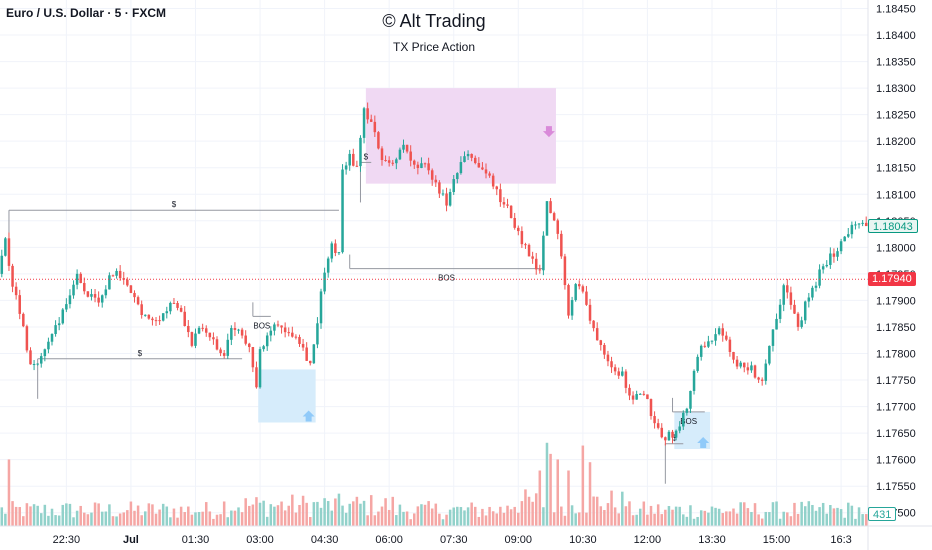 This screenshot has height=550, width=932. I want to click on arrow-up-icon, so click(703, 443).